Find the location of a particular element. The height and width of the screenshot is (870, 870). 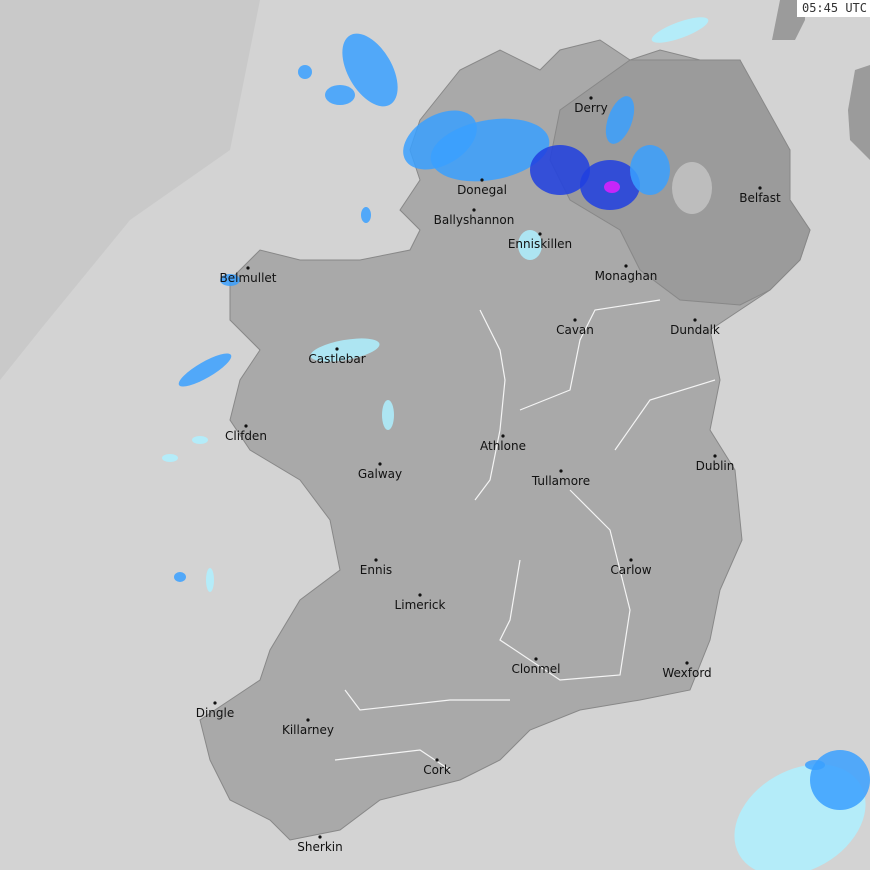

city-label: Killarney is located at coordinates (308, 730).